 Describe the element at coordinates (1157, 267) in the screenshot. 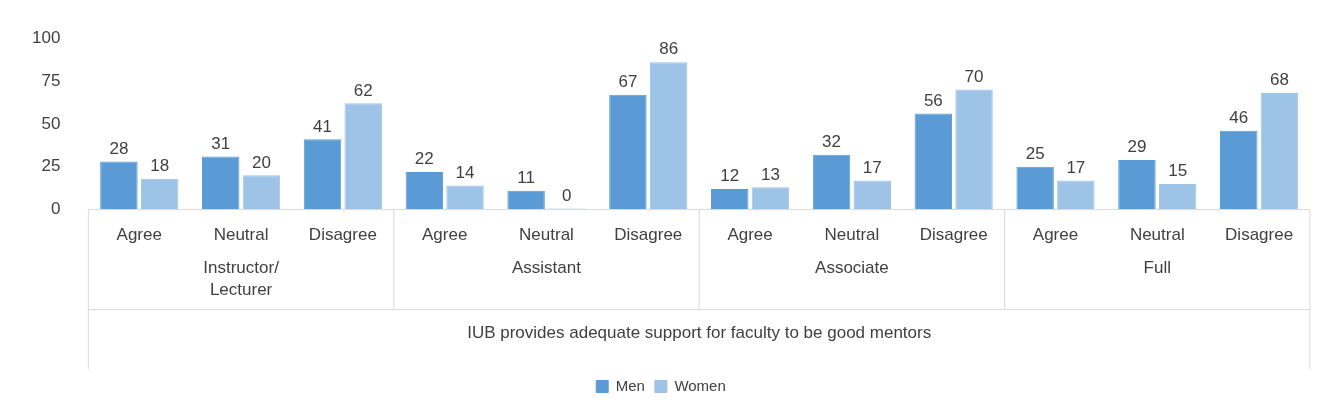

I see `text: Full` at that location.